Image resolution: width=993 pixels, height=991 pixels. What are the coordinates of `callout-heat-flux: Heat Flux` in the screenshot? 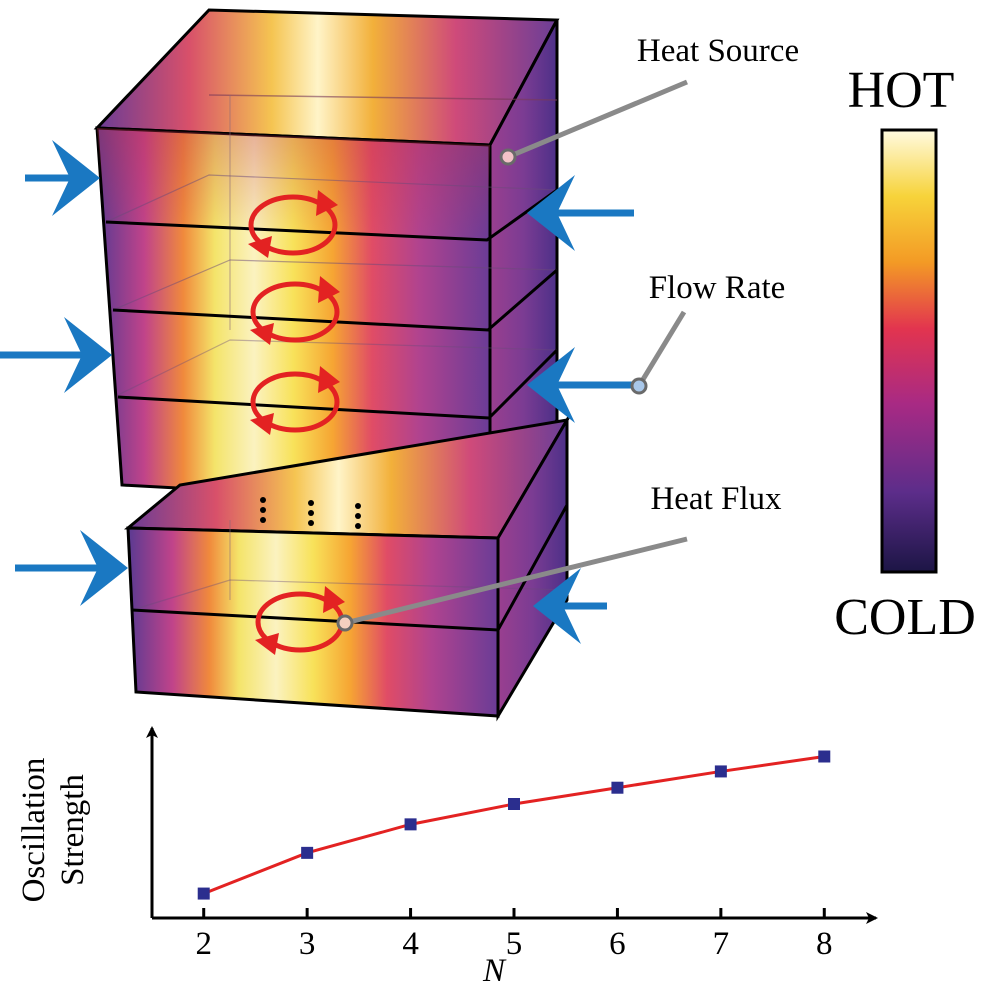 It's located at (559, 556).